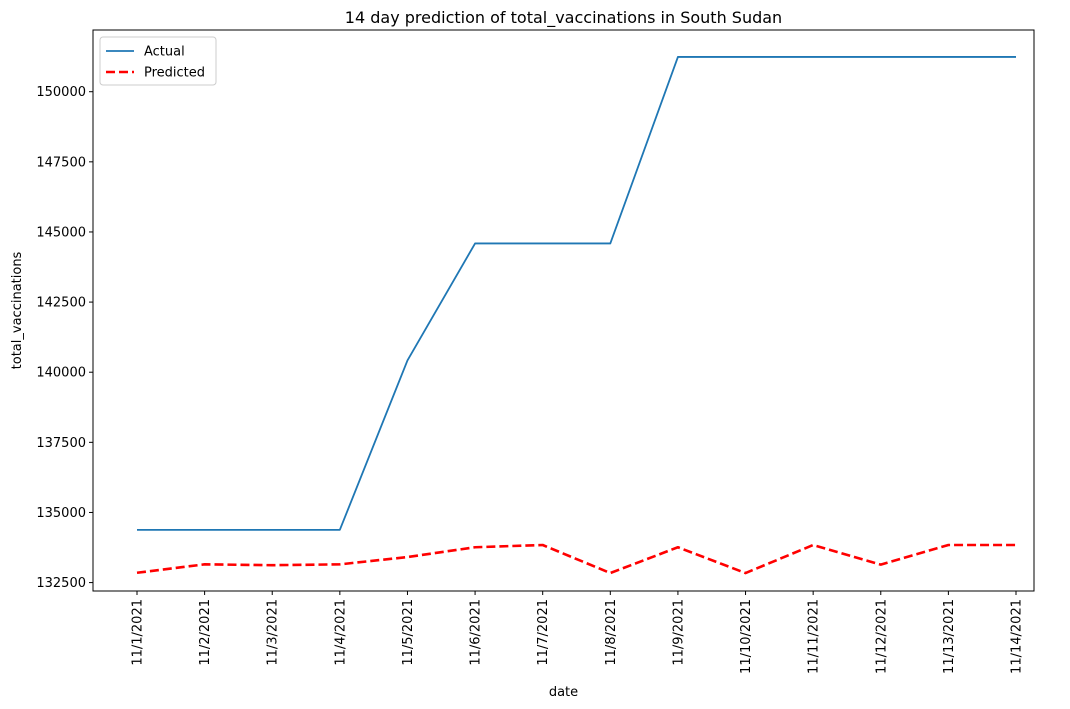 The height and width of the screenshot is (709, 1070). I want to click on y-axis-label: total_vaccinations, so click(17, 310).